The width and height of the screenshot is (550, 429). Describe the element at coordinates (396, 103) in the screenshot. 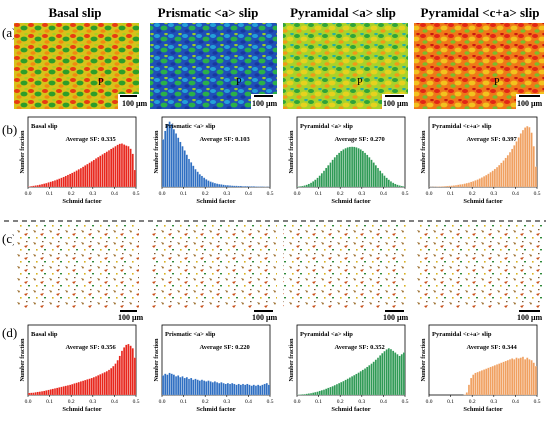

I see `scale-bar-label: 100 μm` at that location.